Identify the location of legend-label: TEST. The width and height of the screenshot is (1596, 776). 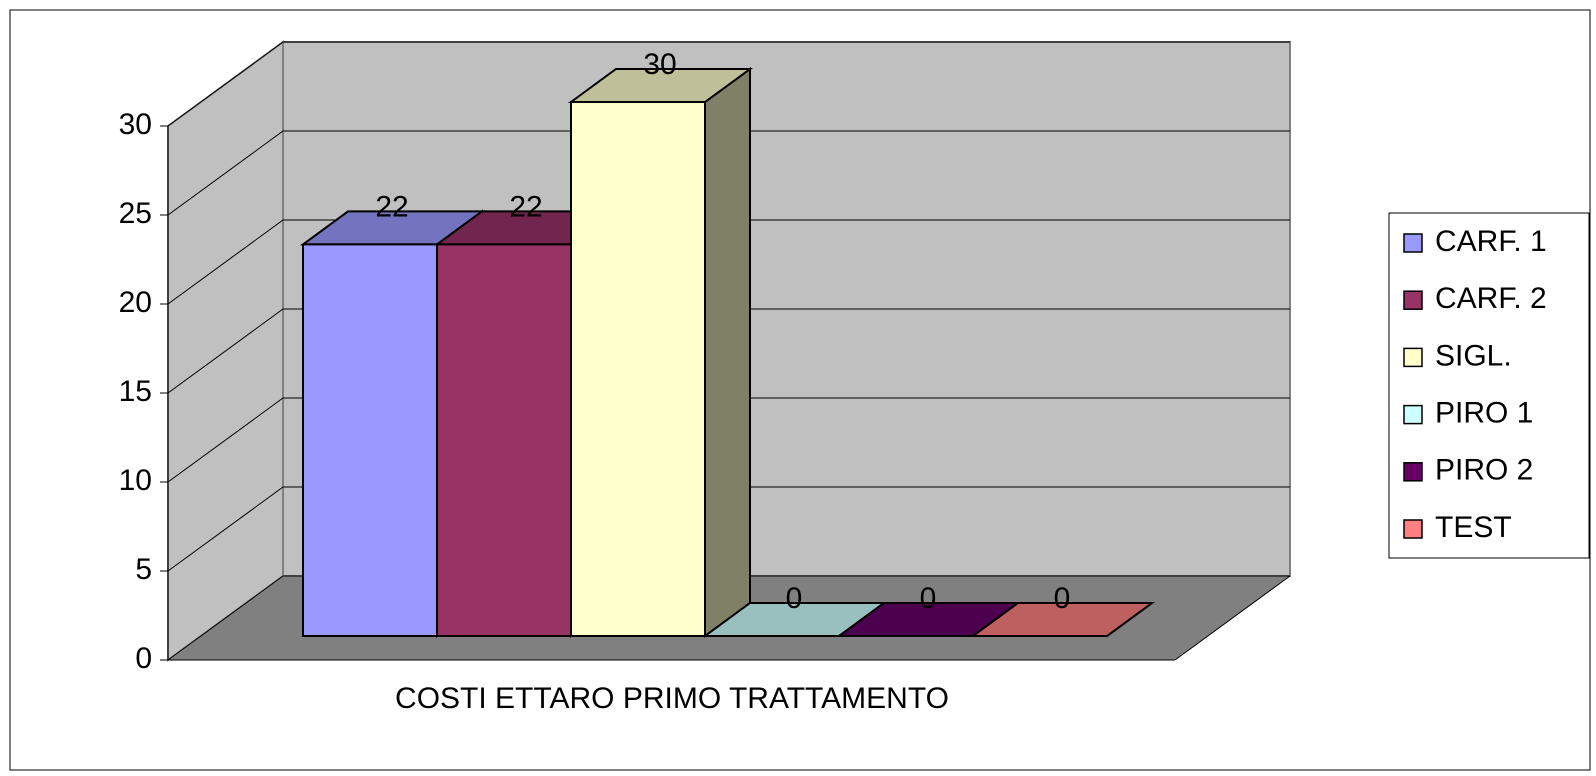
(1473, 527).